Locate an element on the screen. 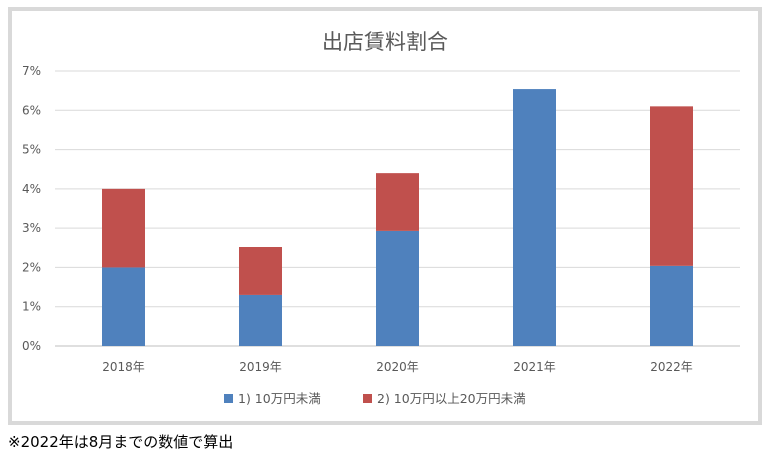 Image resolution: width=770 pixels, height=455 pixels. chart-title: 出店賃料割合 is located at coordinates (385, 42).